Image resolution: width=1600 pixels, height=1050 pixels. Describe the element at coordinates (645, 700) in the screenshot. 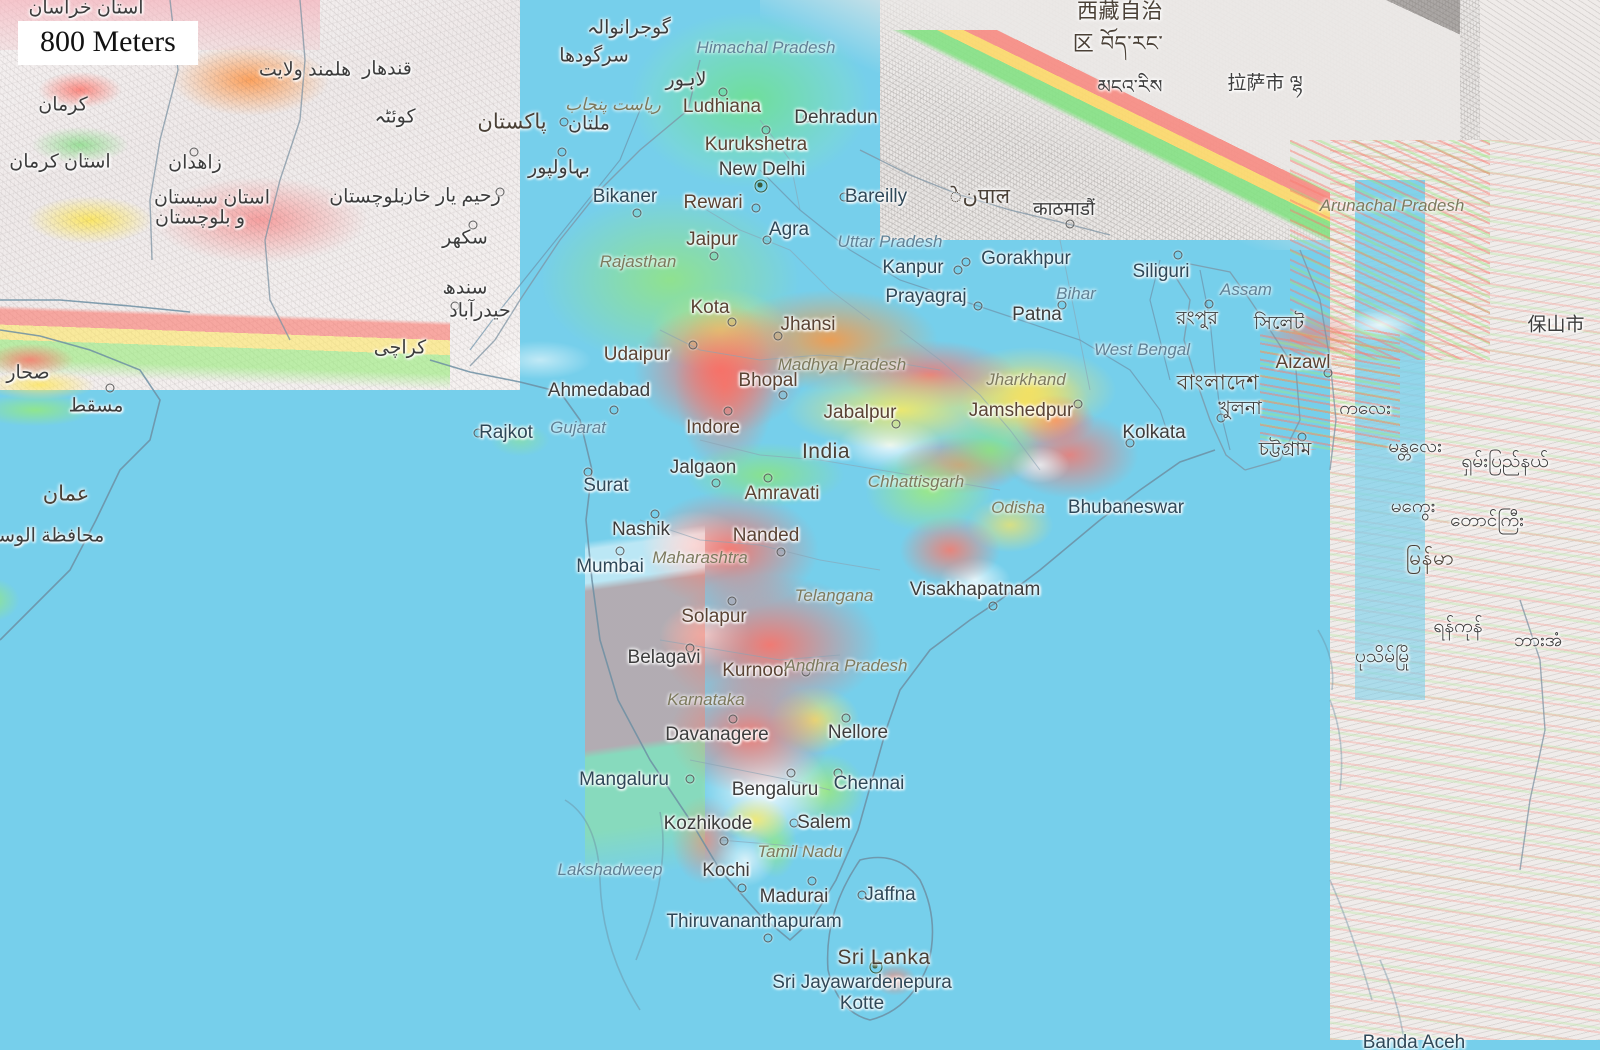

I see `terrain-western-ghats` at that location.